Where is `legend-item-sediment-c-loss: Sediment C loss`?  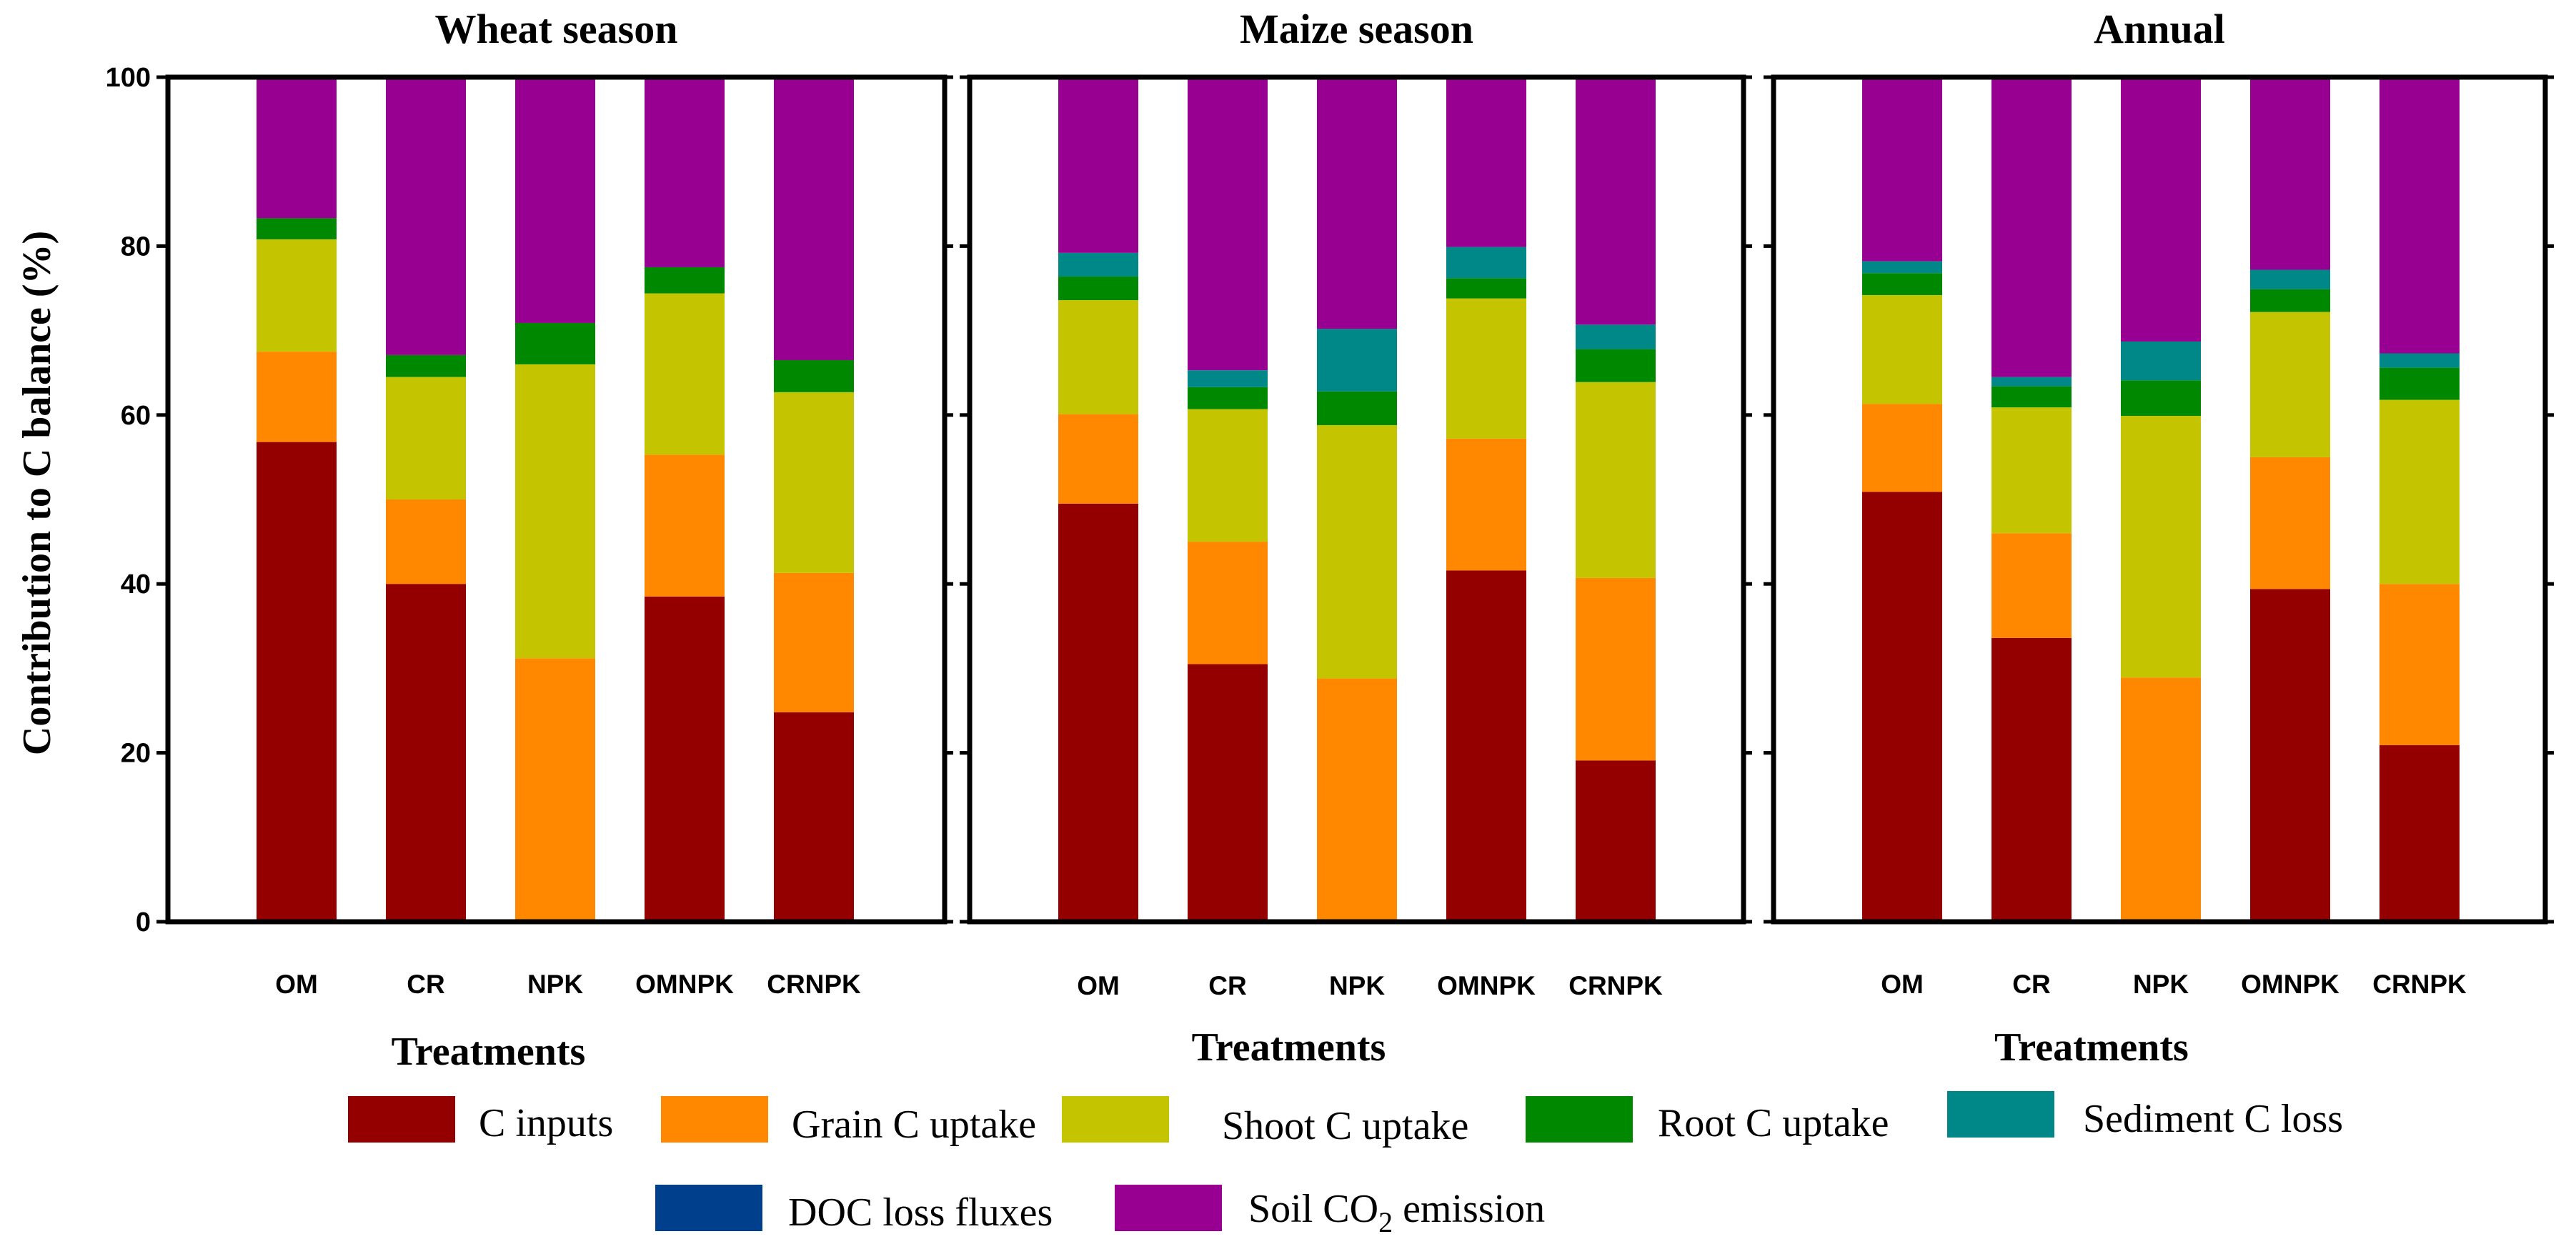 legend-item-sediment-c-loss: Sediment C loss is located at coordinates (2145, 1116).